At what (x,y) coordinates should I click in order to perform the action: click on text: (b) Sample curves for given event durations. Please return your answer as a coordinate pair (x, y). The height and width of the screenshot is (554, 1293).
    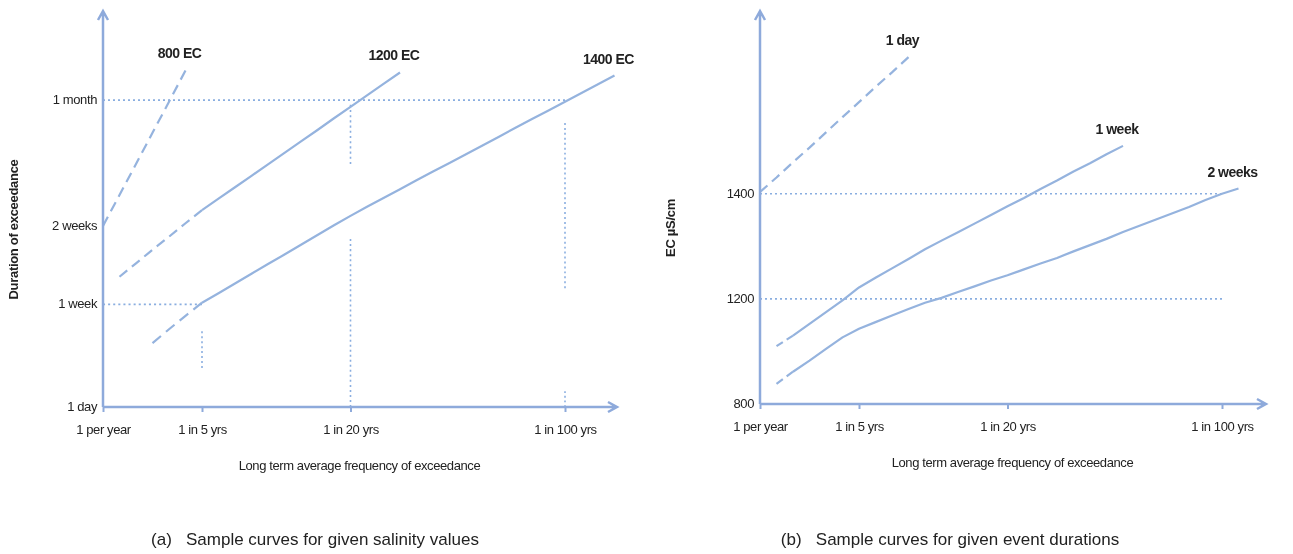
    Looking at the image, I should click on (950, 539).